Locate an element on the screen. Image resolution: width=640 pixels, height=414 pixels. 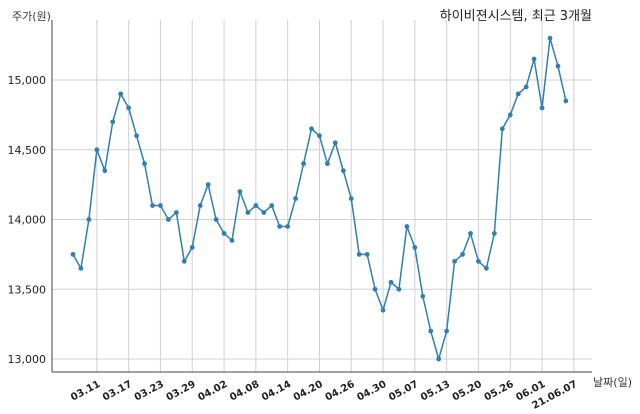
x-tick-label: 04.02 is located at coordinates (212, 391).